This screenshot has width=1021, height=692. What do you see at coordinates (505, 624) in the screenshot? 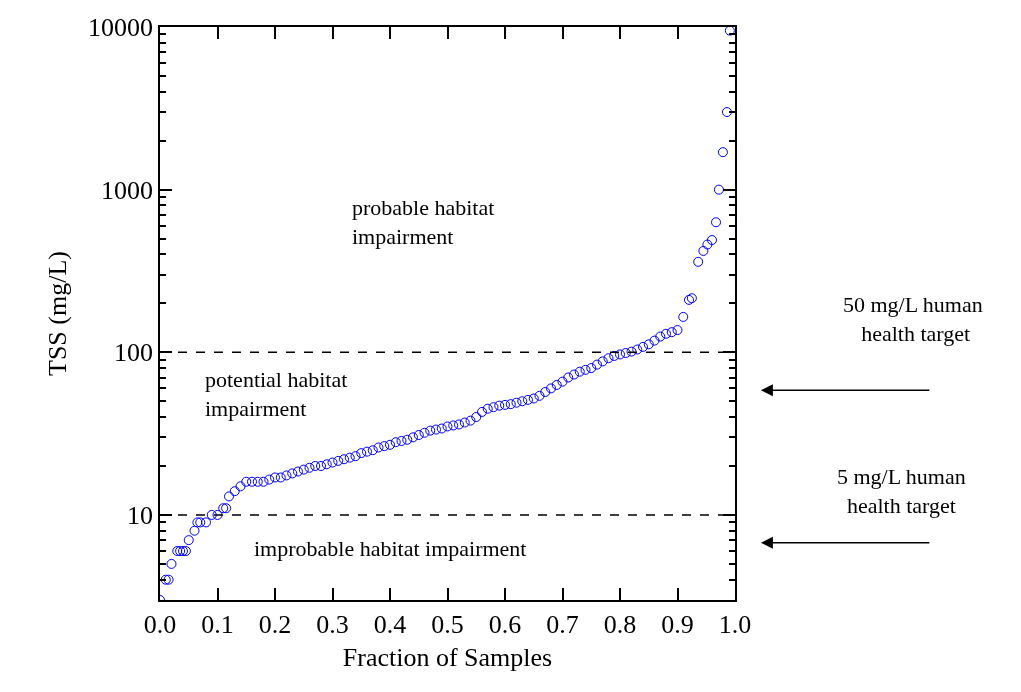
I see `x-tick-label: 0.6` at bounding box center [505, 624].